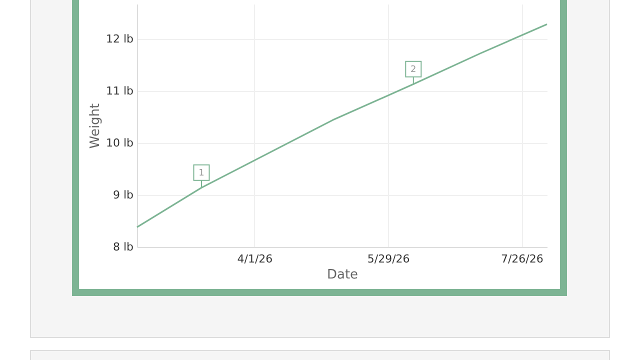 This screenshot has height=360, width=640. Describe the element at coordinates (388, 259) in the screenshot. I see `x-tick-label: 5/29/26` at that location.